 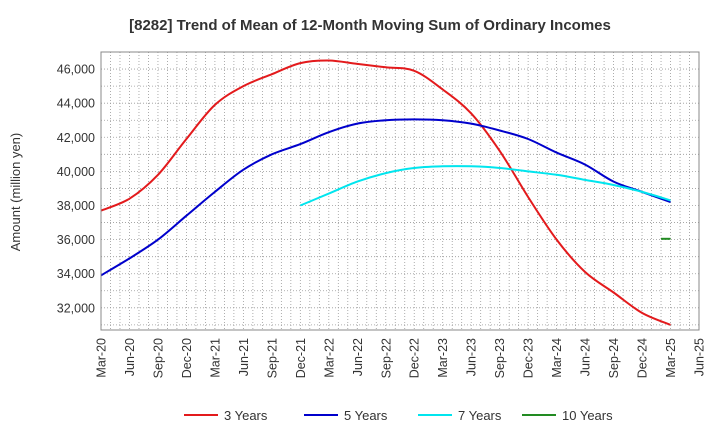 I want to click on x-tick-label: Dec-23, so click(x=529, y=358).